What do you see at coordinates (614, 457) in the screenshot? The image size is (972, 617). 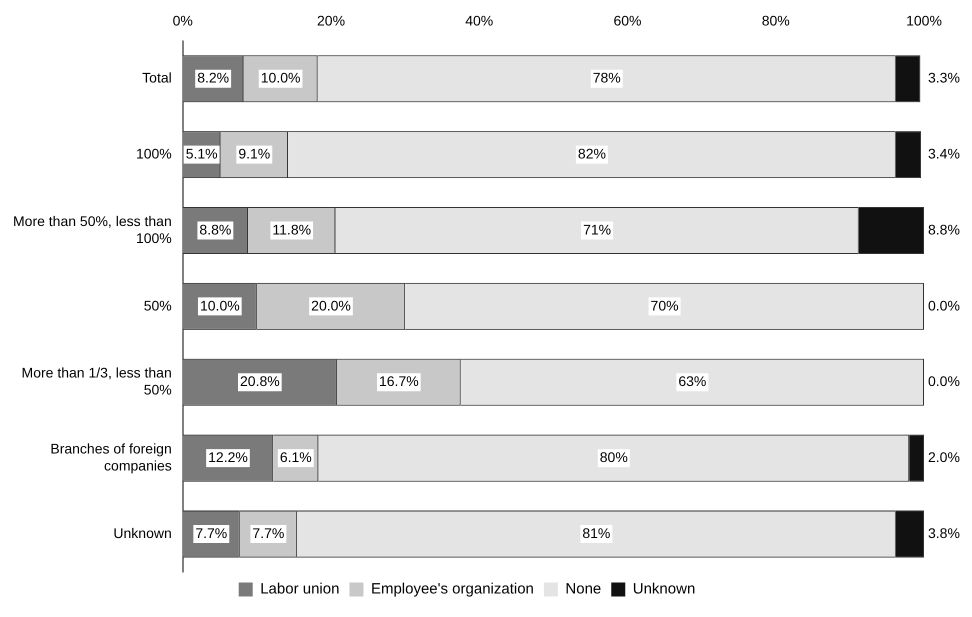 I see `data-label: 80%` at bounding box center [614, 457].